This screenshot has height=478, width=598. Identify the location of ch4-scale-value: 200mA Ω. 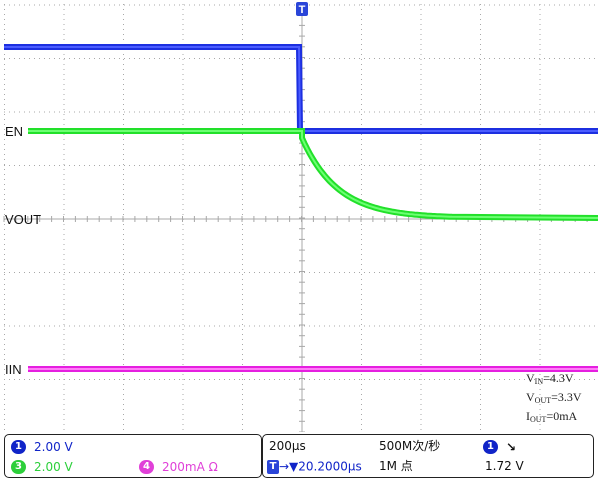
(190, 466).